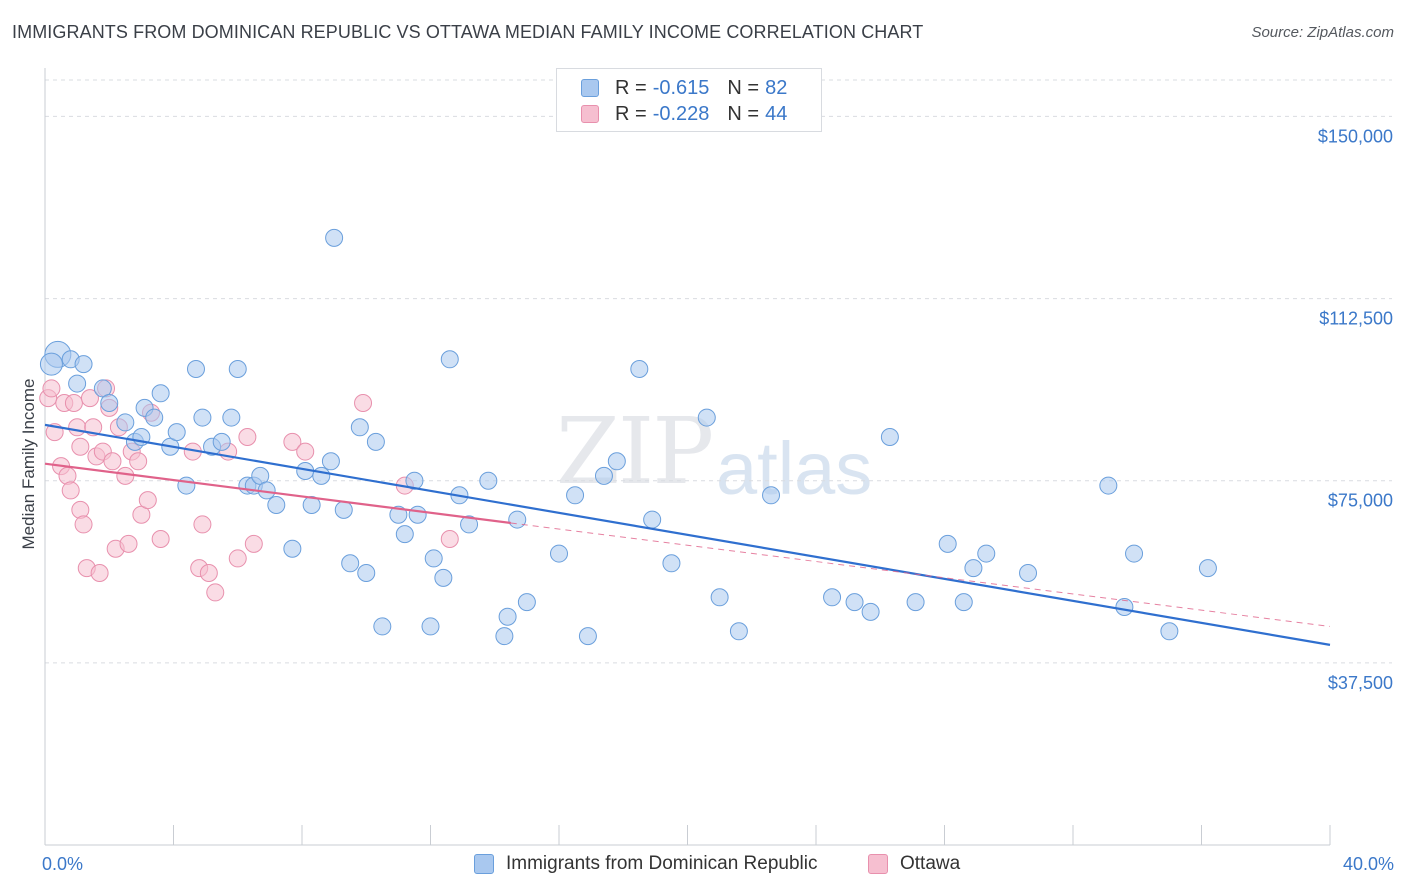 The image size is (1406, 892). Describe the element at coordinates (920, 574) in the screenshot. I see `ottawa-trend-line-extension` at that location.